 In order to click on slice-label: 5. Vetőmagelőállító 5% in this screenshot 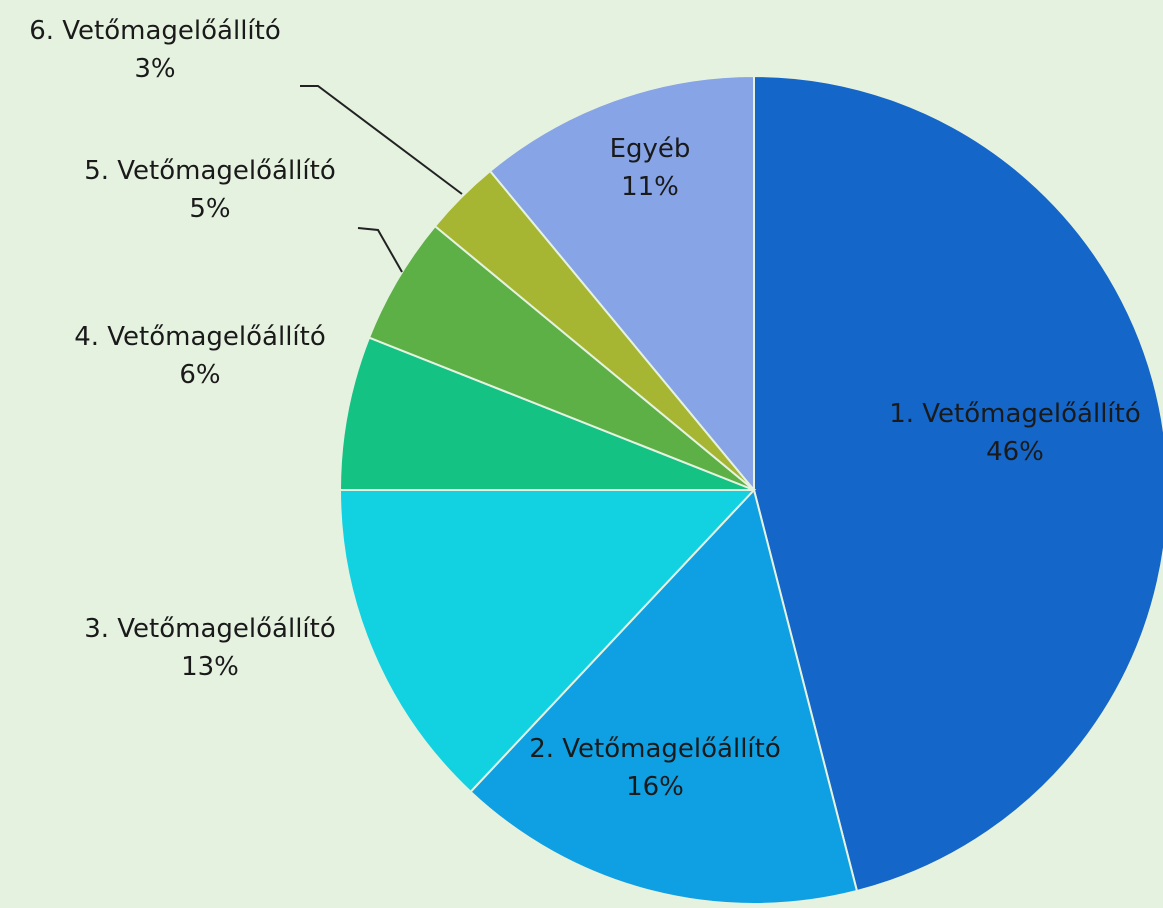, I will do `click(210, 190)`.